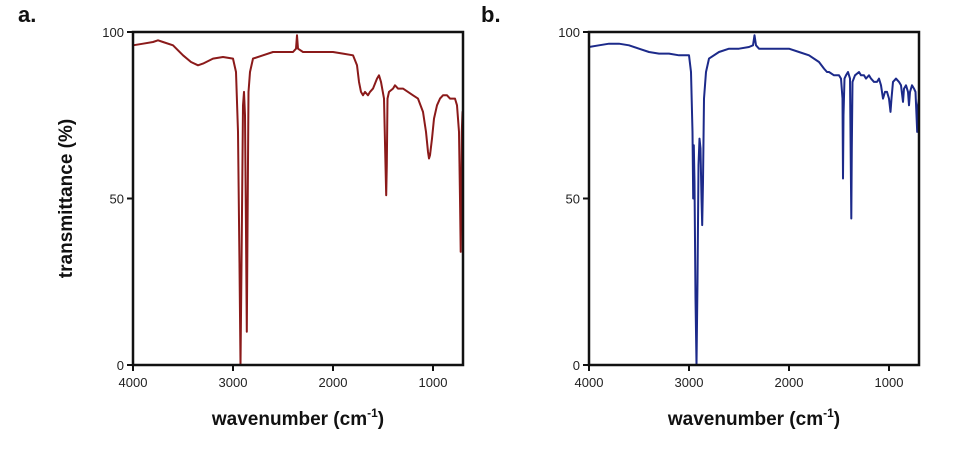 The width and height of the screenshot is (960, 449). What do you see at coordinates (433, 382) in the screenshot?
I see `panel-a-x-tick-label: 1000` at bounding box center [433, 382].